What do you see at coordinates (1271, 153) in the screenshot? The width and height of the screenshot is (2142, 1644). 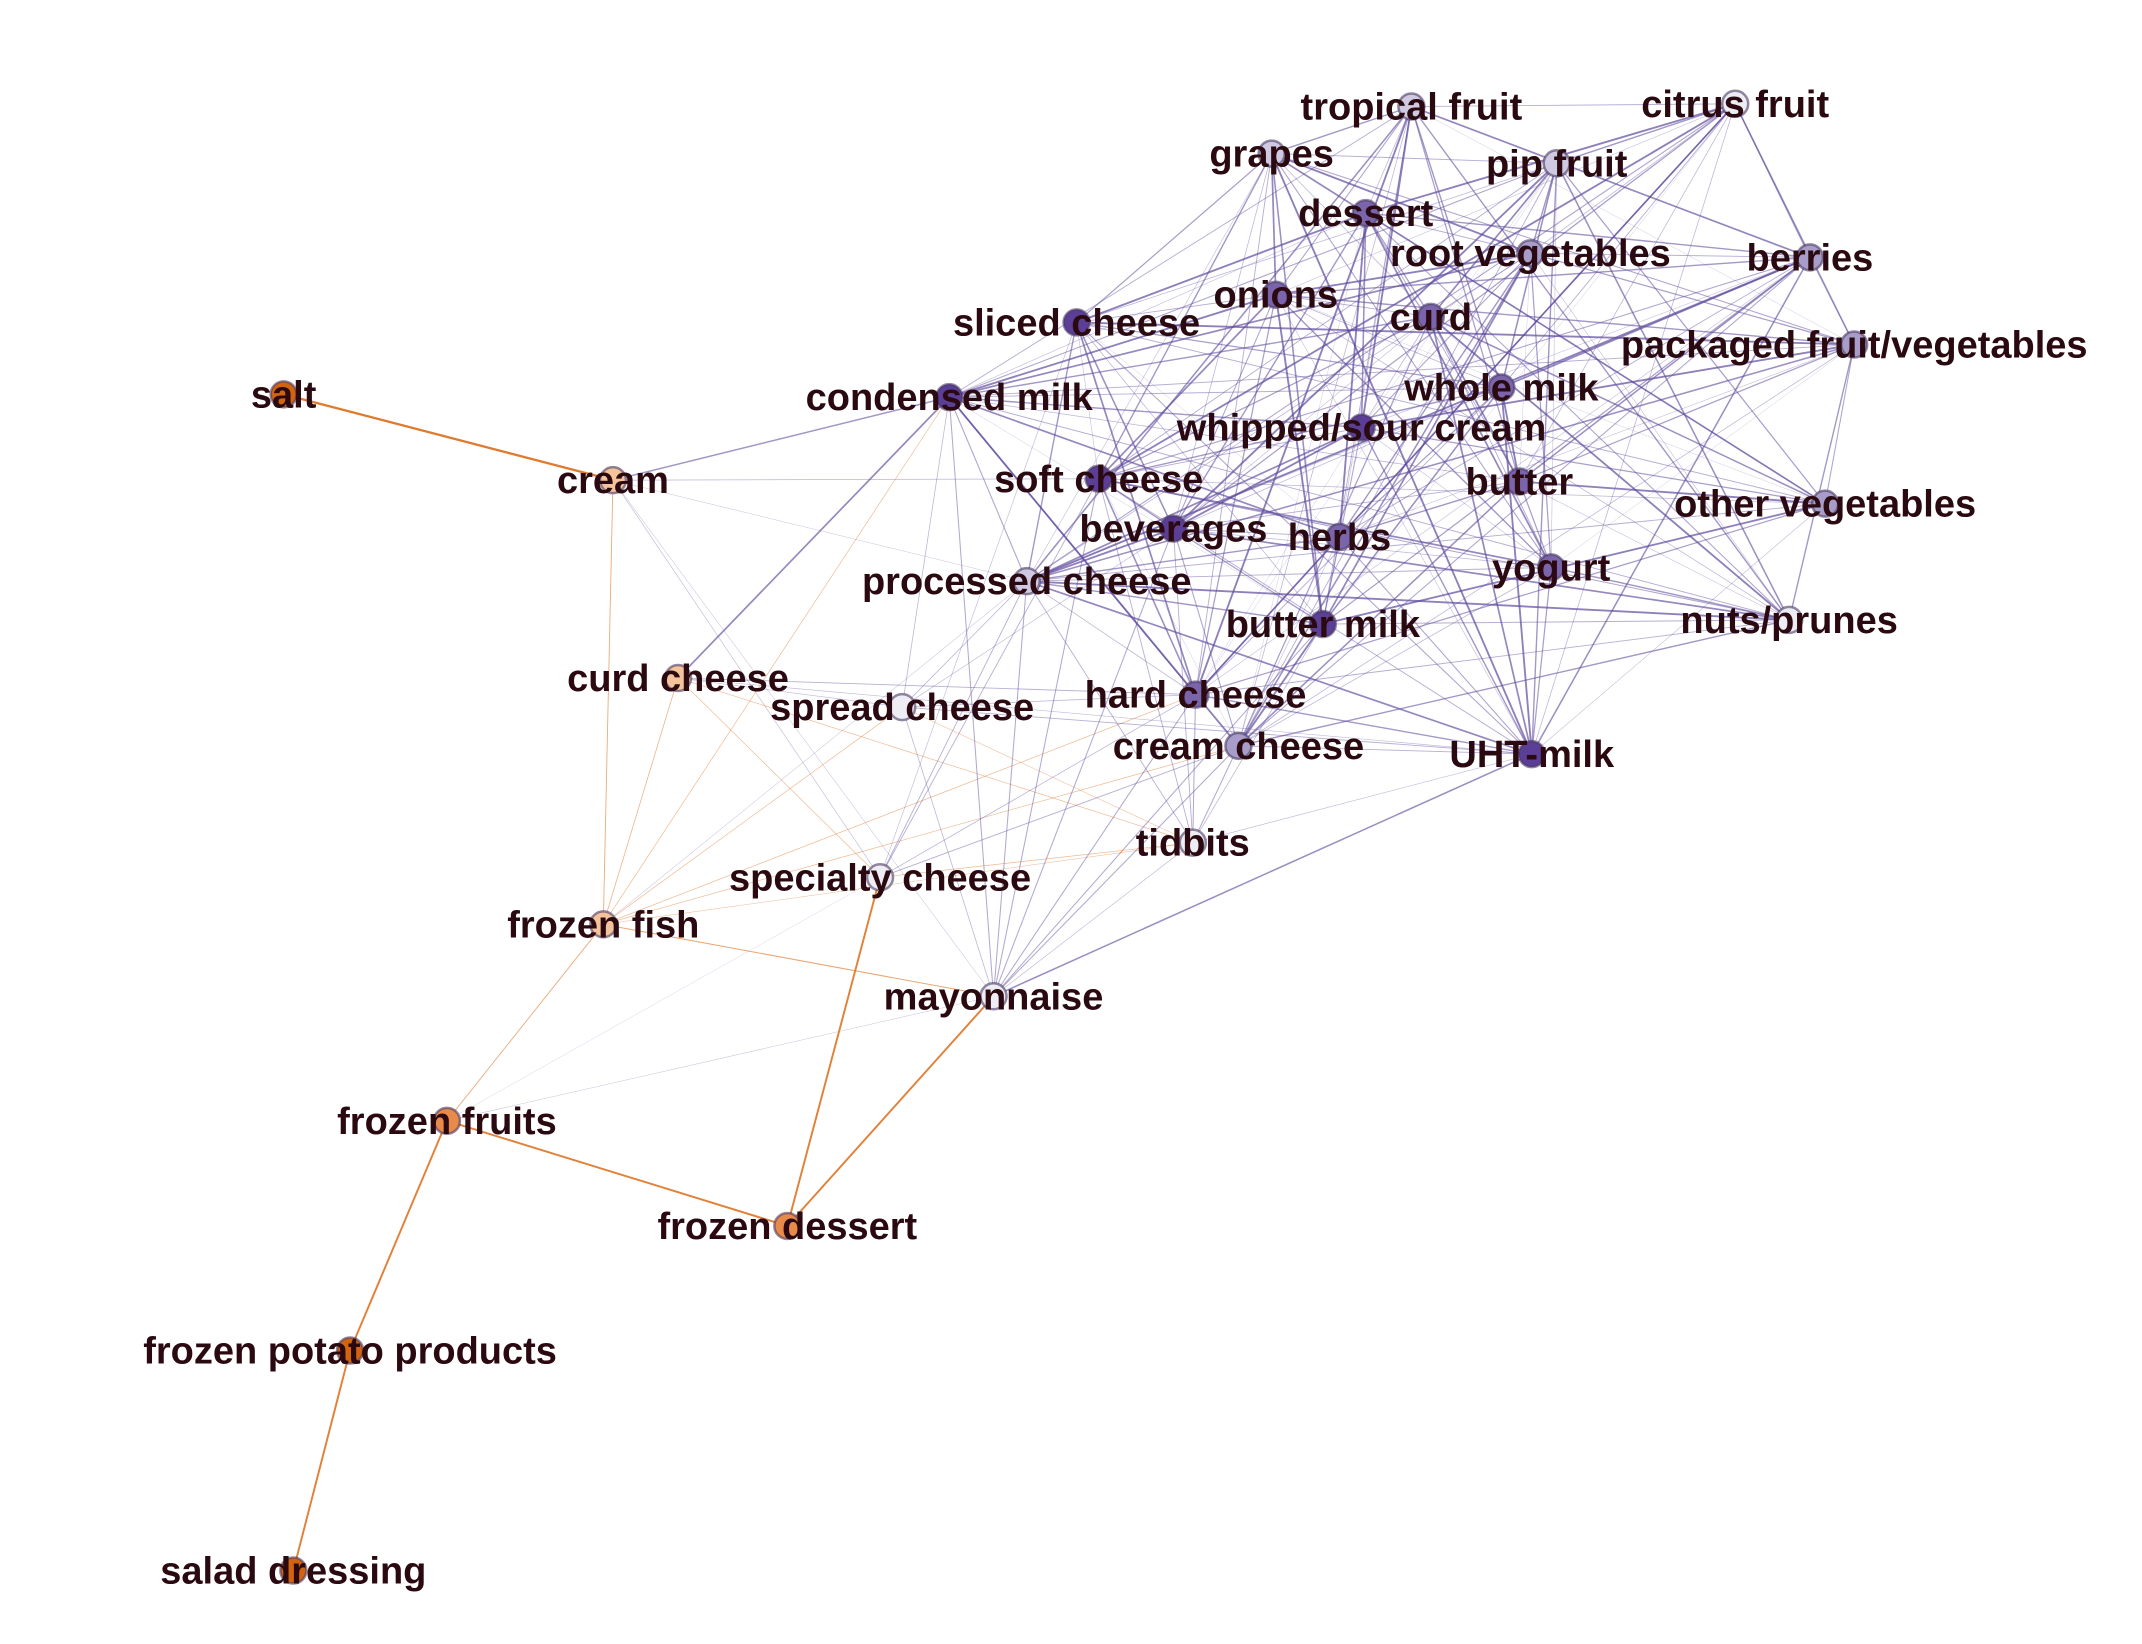 I see `node-grapes` at bounding box center [1271, 153].